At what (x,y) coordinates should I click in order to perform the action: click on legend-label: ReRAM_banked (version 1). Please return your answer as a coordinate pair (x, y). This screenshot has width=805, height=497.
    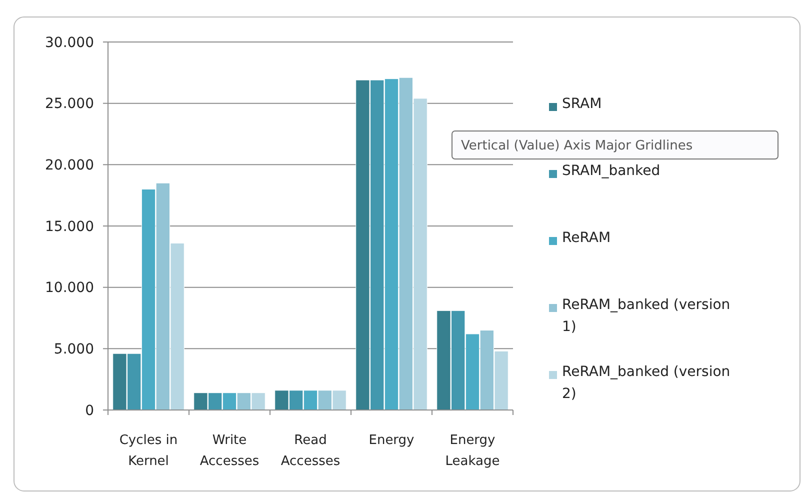
    Looking at the image, I should click on (646, 316).